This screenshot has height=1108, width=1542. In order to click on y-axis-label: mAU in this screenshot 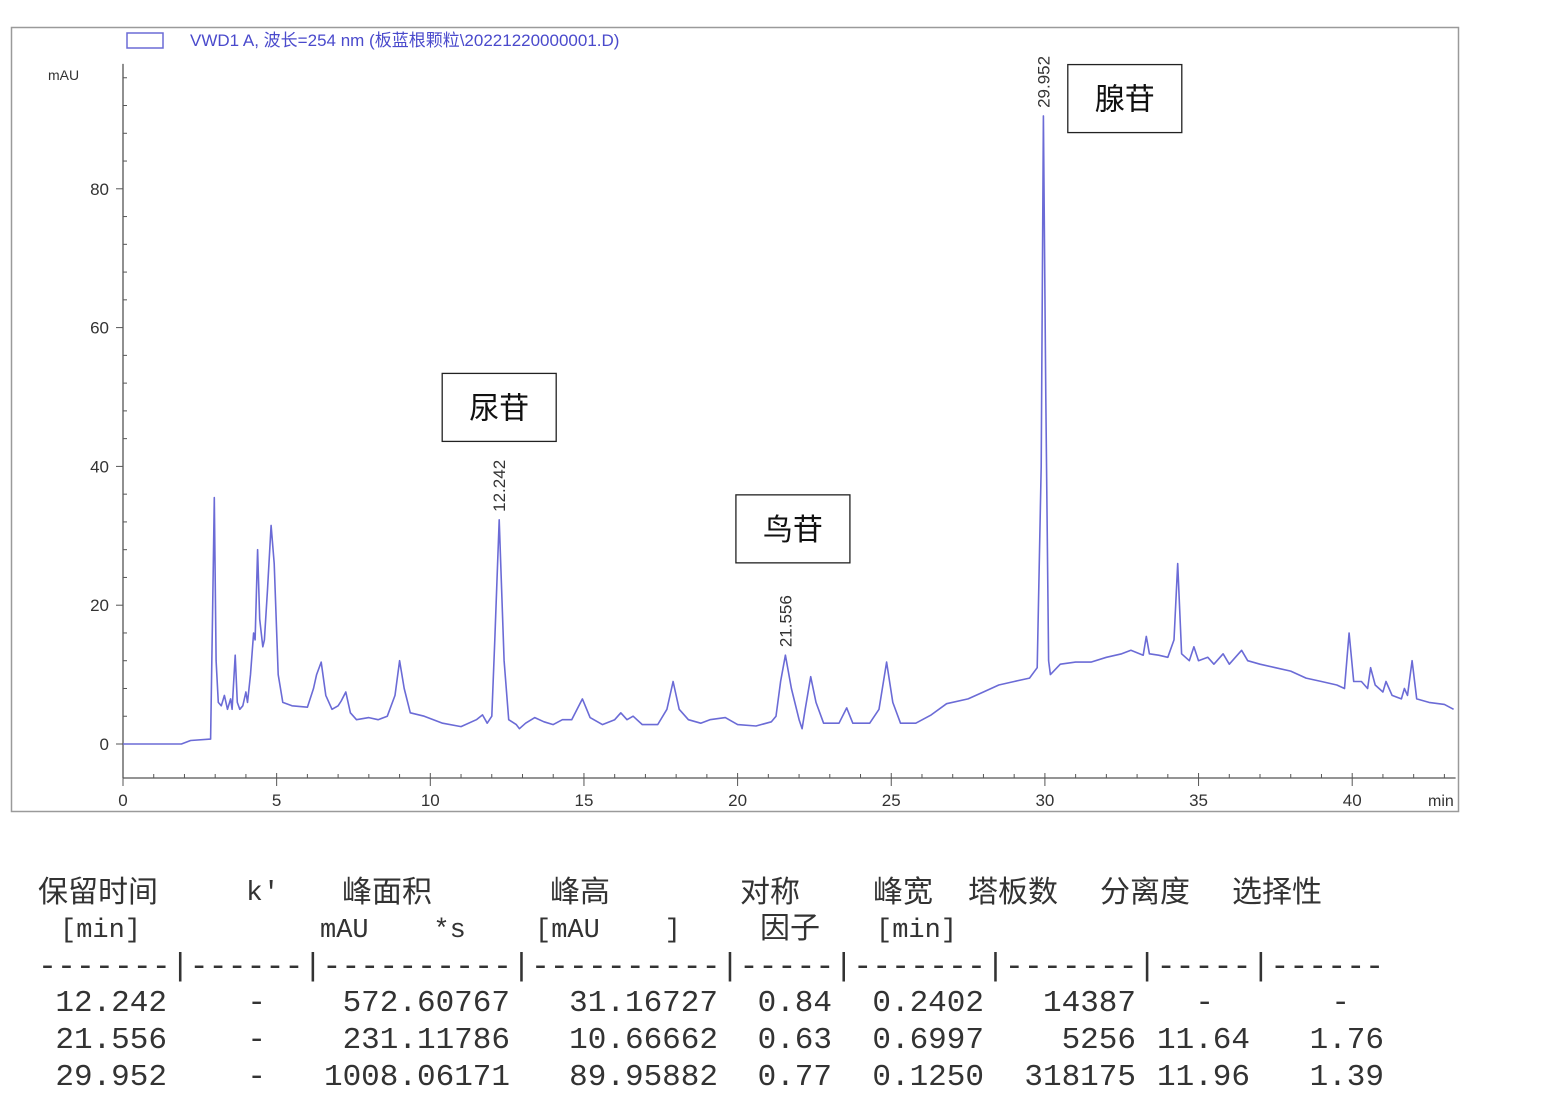, I will do `click(63, 75)`.